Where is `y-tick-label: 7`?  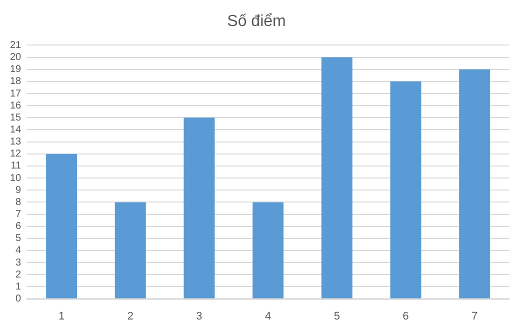 y-tick-label: 7 is located at coordinates (19, 214).